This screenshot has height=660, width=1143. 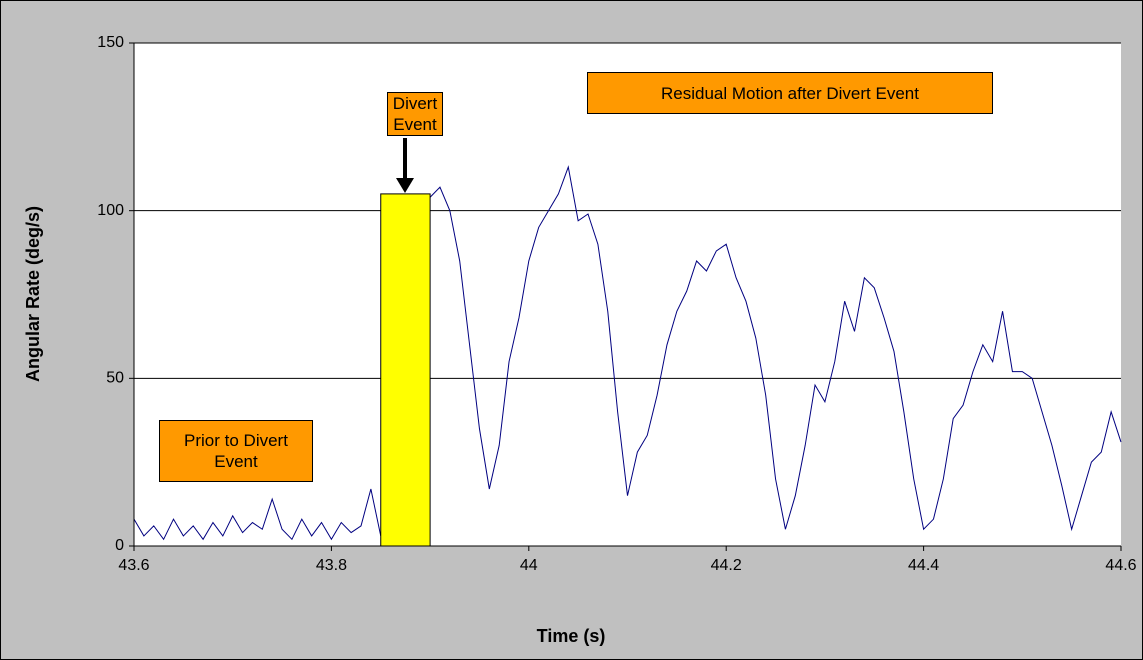 What do you see at coordinates (405, 185) in the screenshot?
I see `arrow-head` at bounding box center [405, 185].